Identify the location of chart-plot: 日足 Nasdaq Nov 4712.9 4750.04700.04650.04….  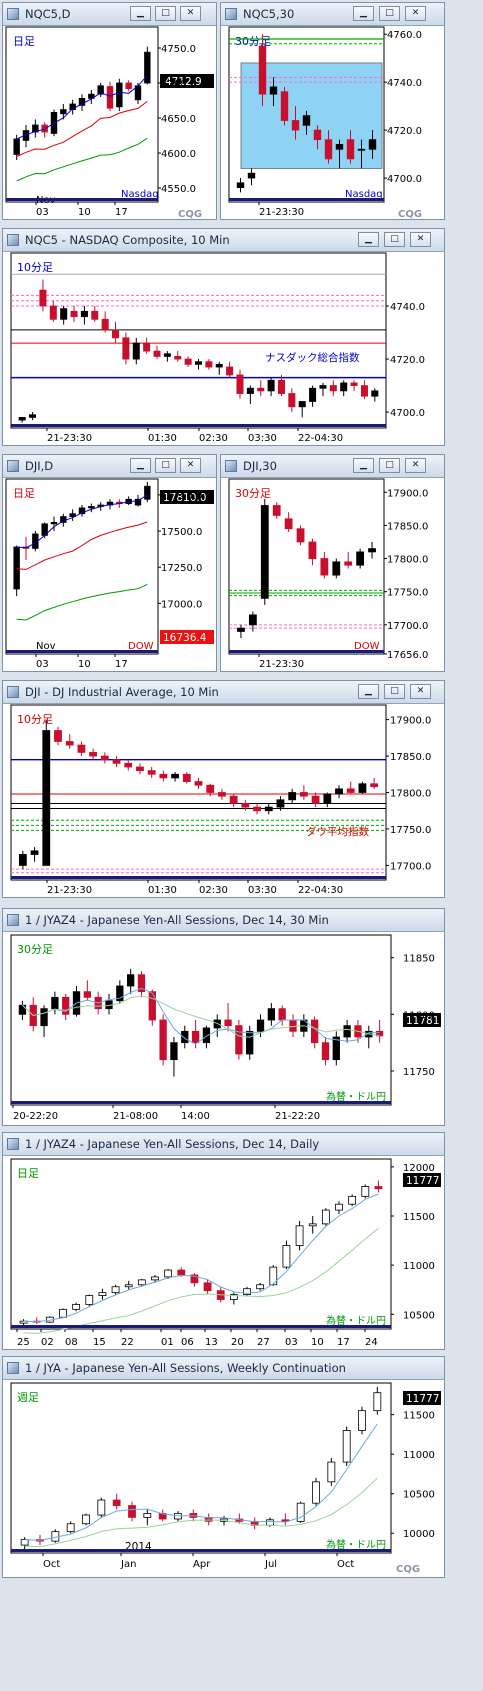
(109, 122).